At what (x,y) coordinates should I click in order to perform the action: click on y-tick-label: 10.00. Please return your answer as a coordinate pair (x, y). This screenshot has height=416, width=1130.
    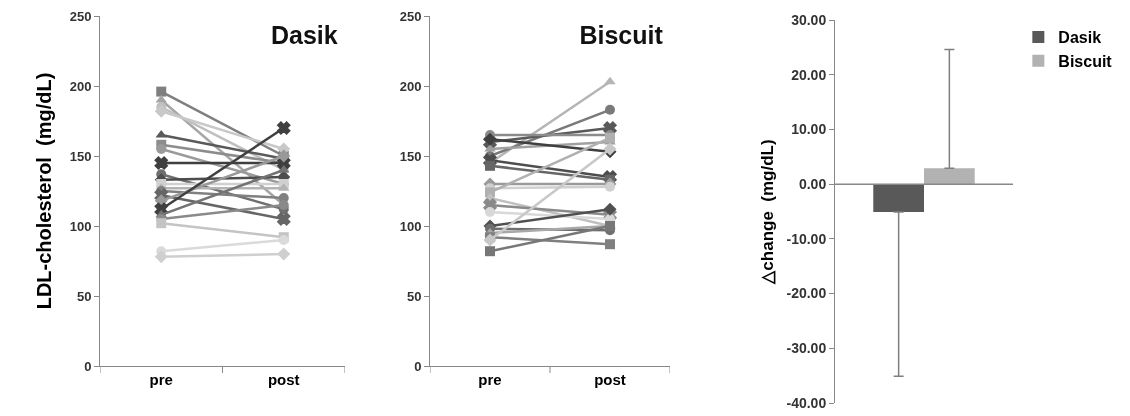
    Looking at the image, I should click on (809, 129).